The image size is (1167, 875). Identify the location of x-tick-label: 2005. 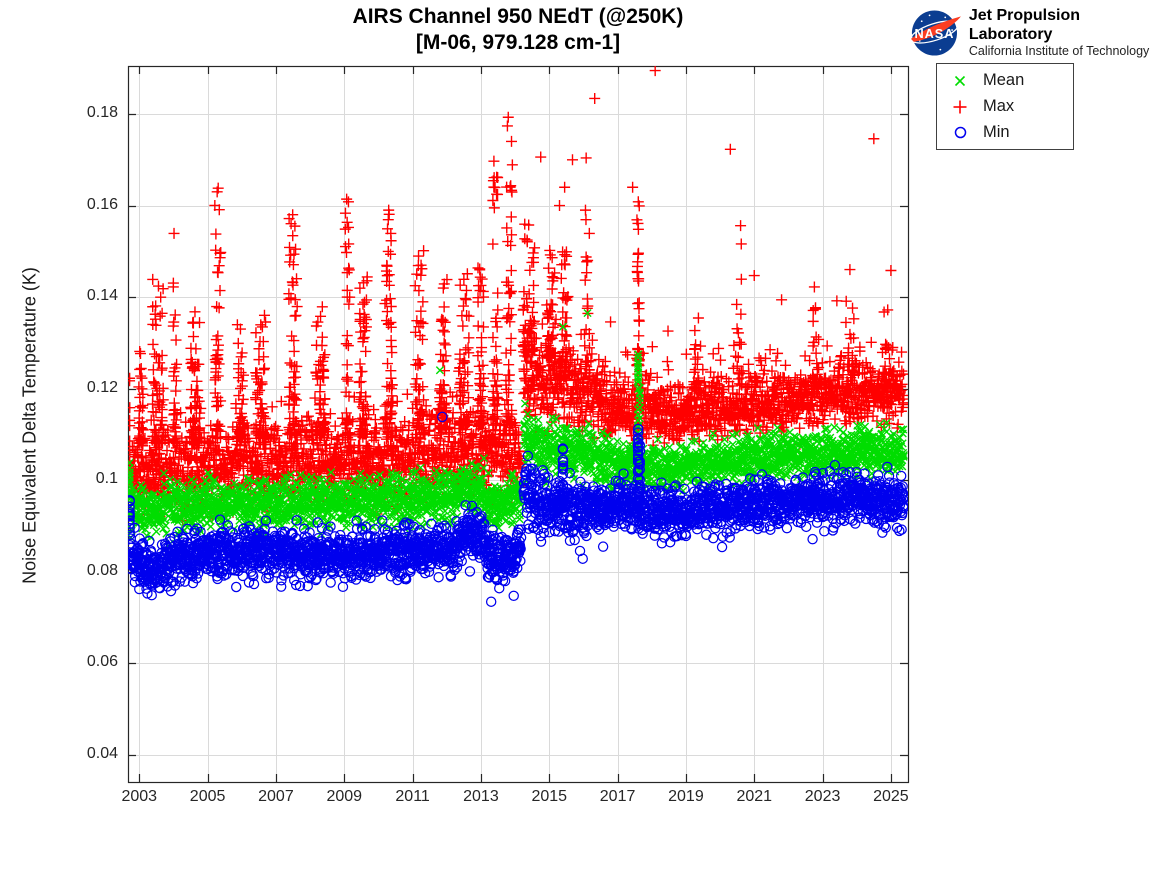
(207, 796).